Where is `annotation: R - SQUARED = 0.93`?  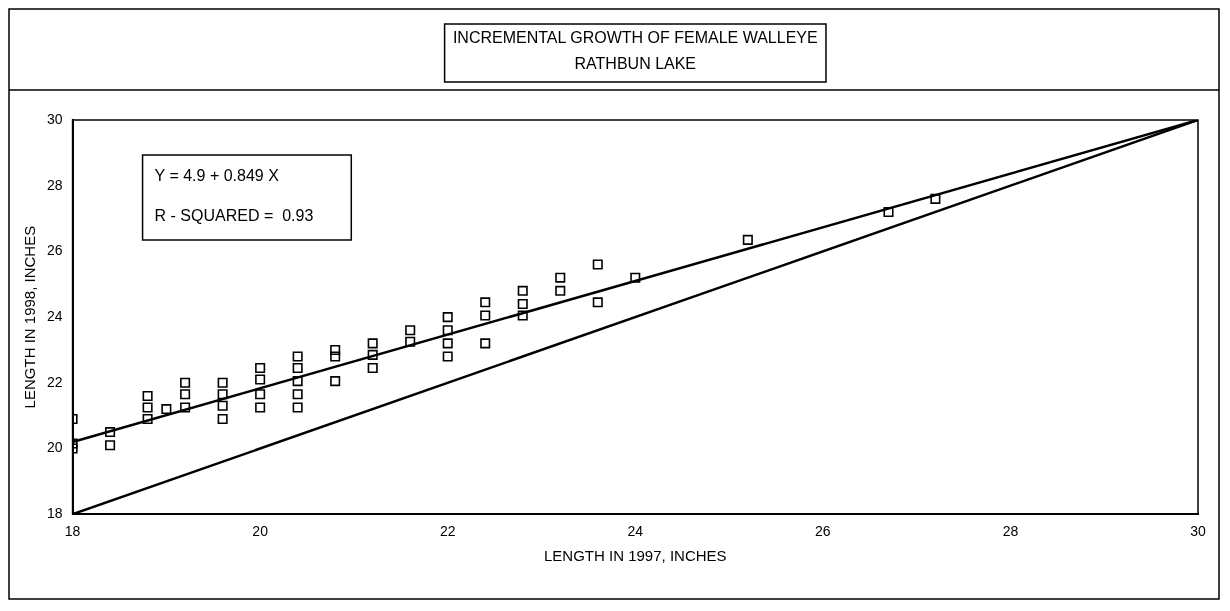
annotation: R - SQUARED = 0.93 is located at coordinates (234, 216).